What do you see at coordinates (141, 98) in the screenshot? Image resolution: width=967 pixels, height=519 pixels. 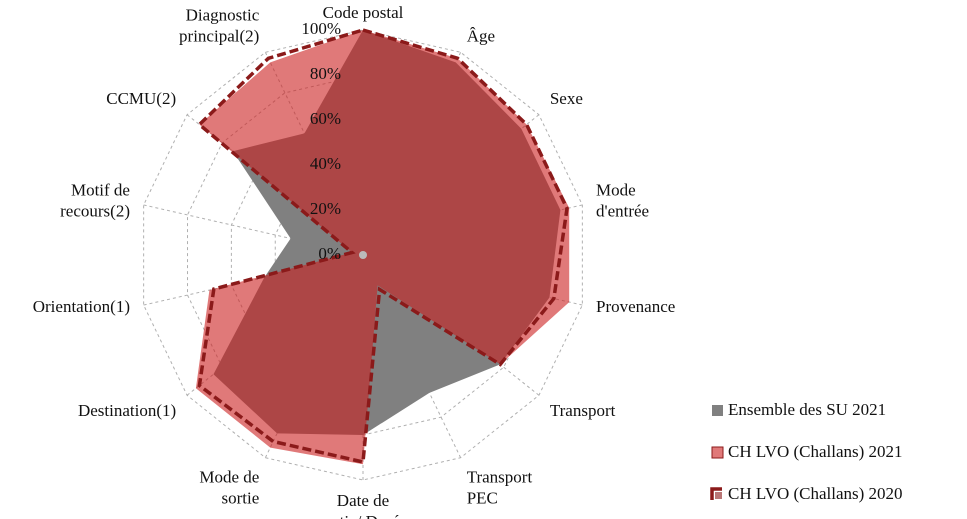 I see `category-label: CCMU(2)` at bounding box center [141, 98].